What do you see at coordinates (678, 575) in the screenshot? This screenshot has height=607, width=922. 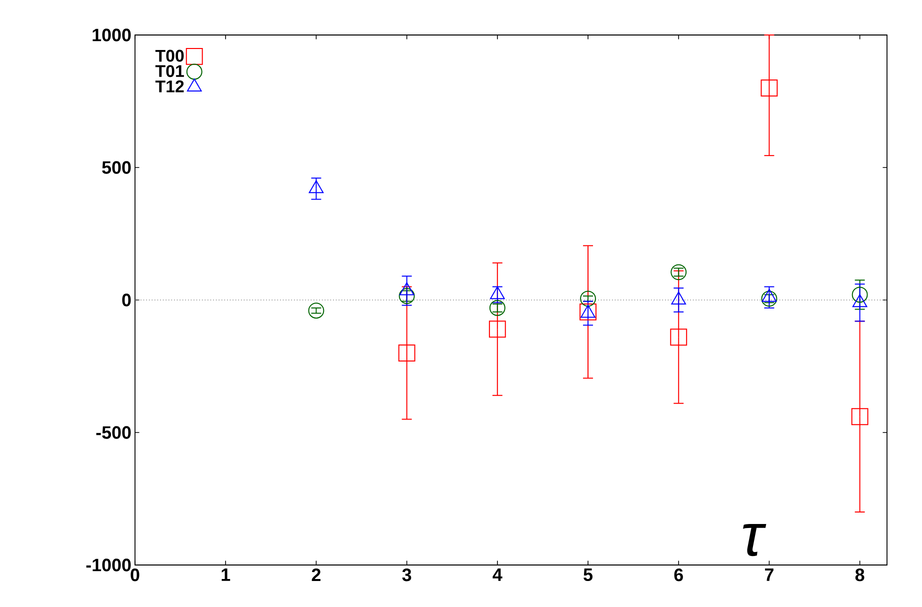 I see `x-tick-label: 6` at bounding box center [678, 575].